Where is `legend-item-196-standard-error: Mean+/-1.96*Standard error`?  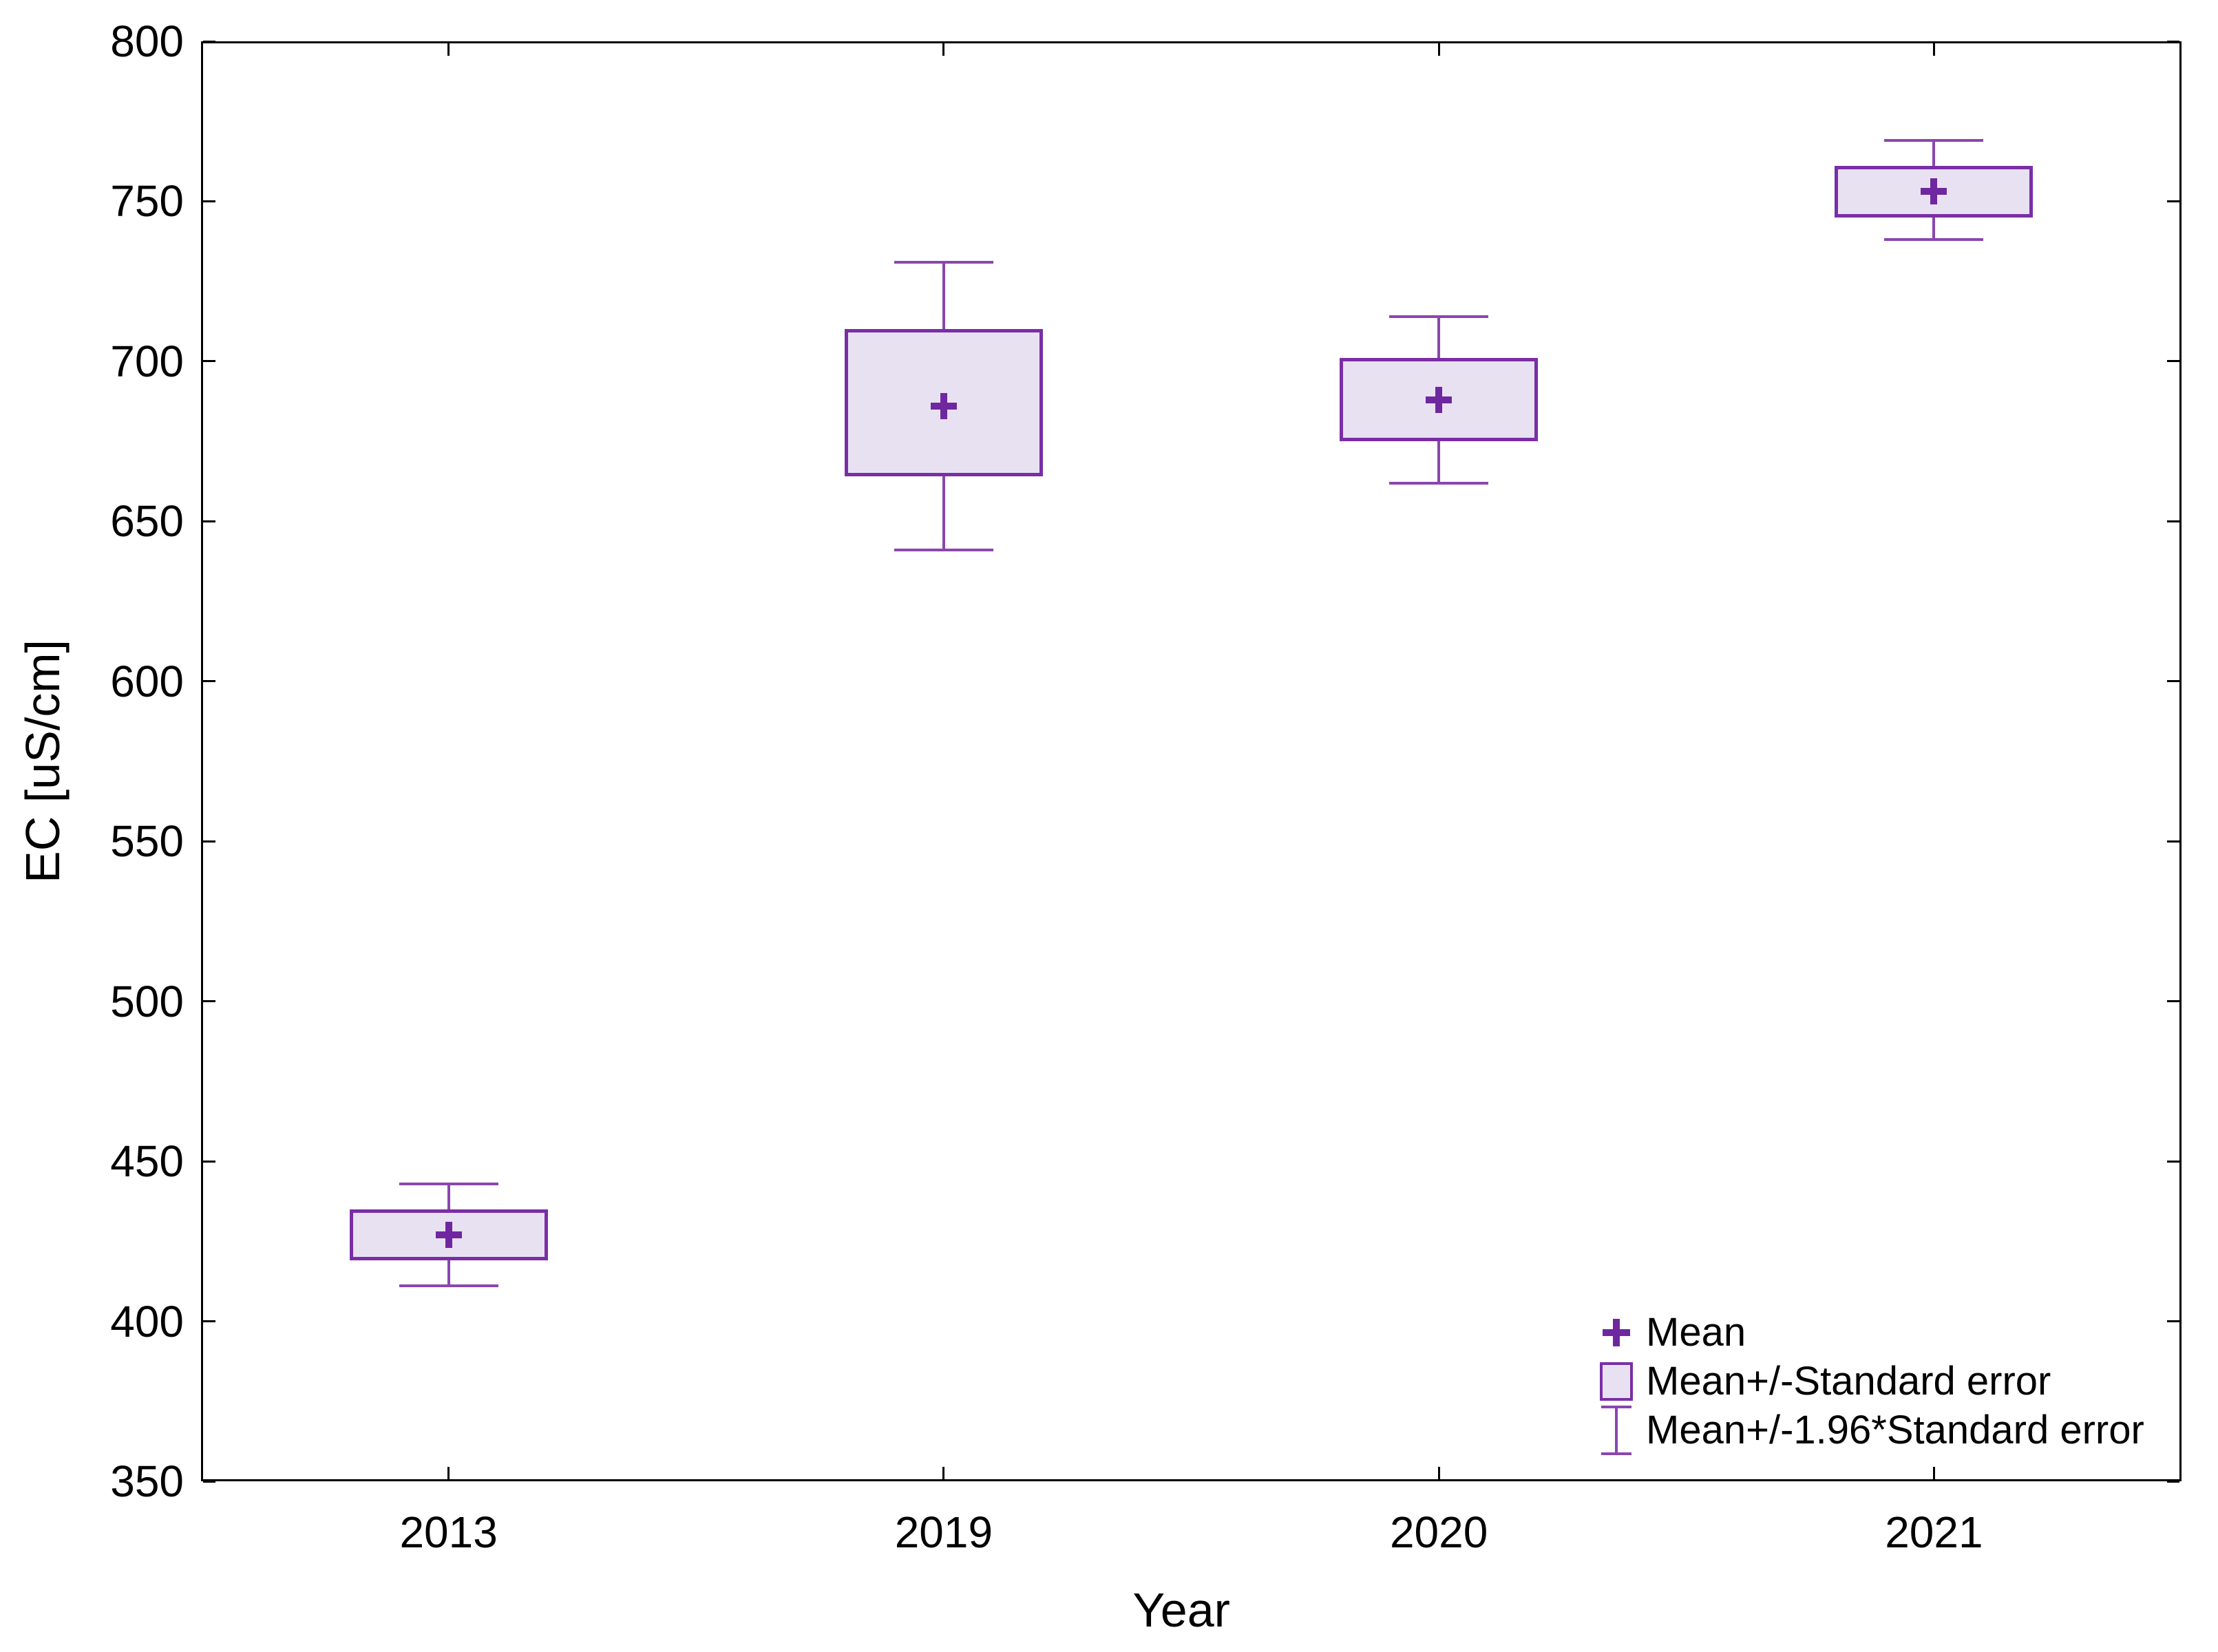
legend-item-196-standard-error: Mean+/-1.96*Standard error is located at coordinates (1890, 1430).